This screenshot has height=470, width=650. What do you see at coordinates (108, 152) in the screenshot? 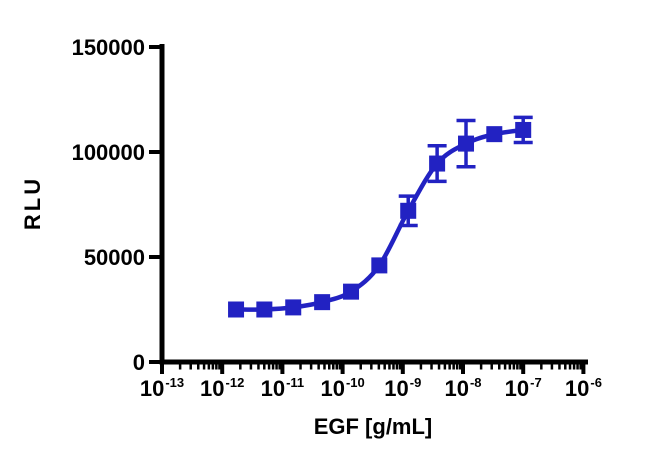
I see `y-tick-label: 100000` at bounding box center [108, 152].